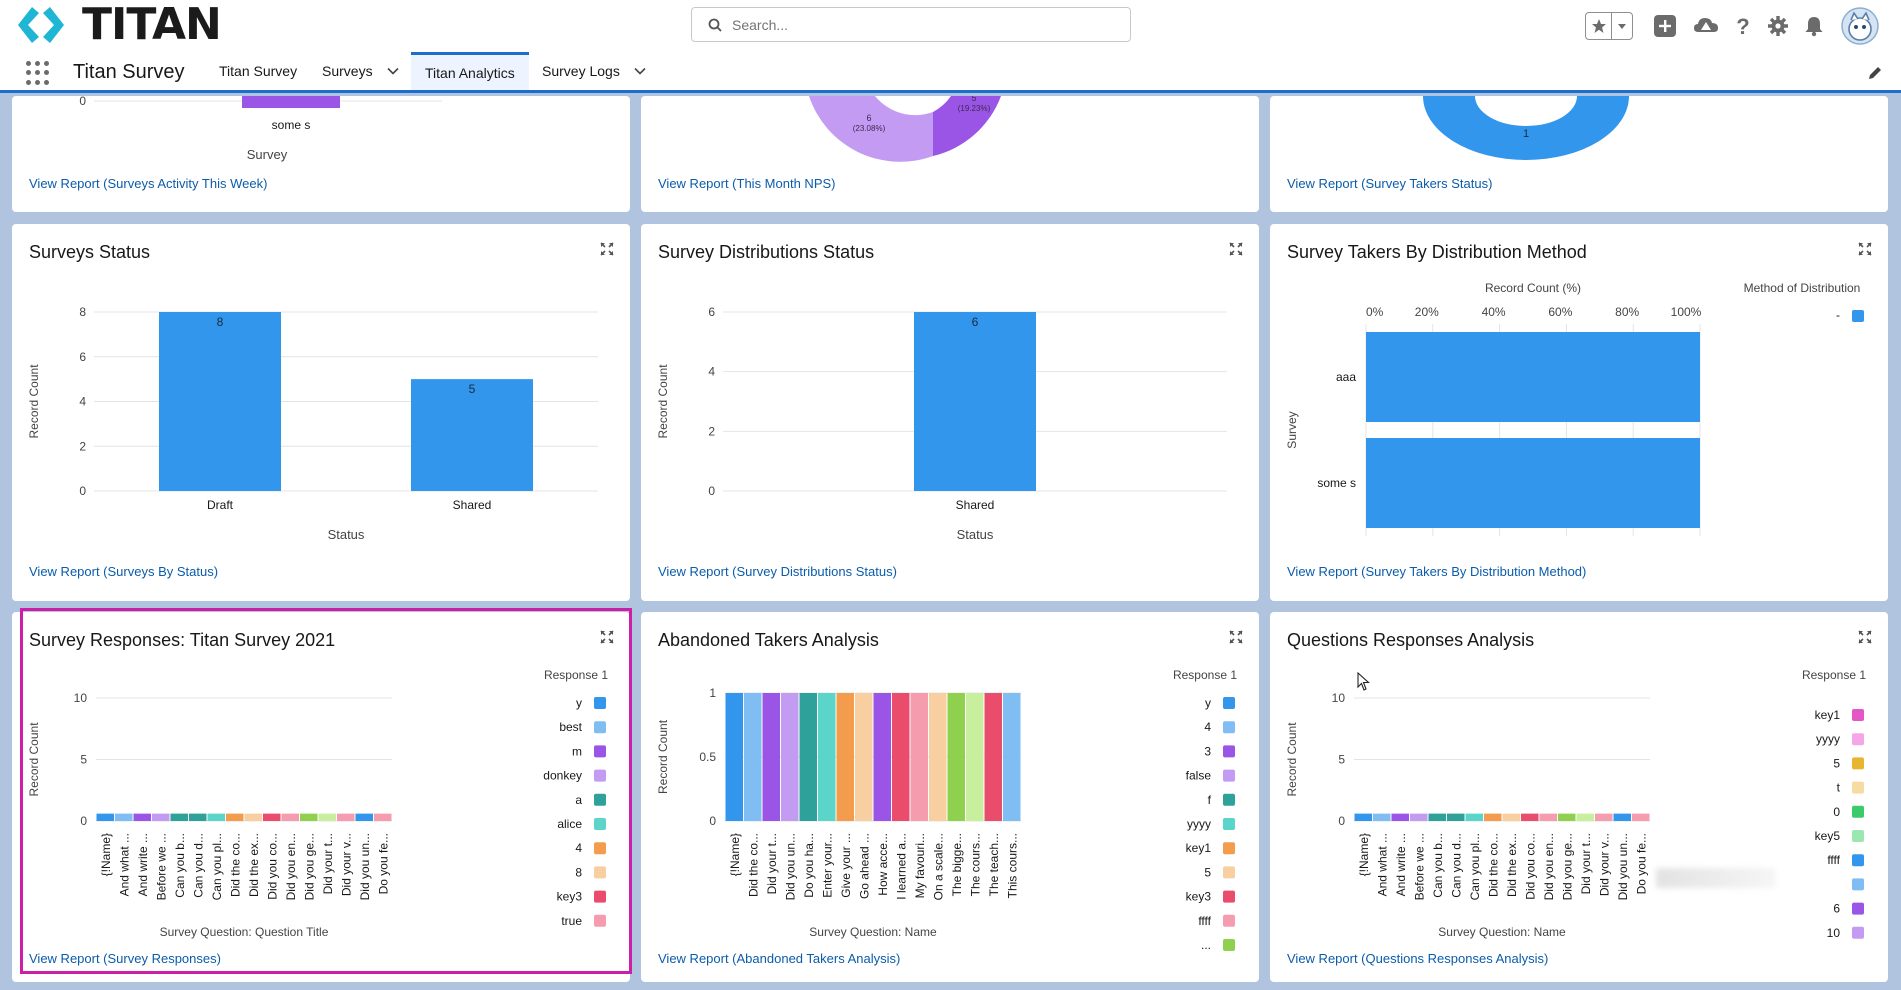  Describe the element at coordinates (1875, 75) in the screenshot. I see `edit-nav-pencil-icon` at that location.